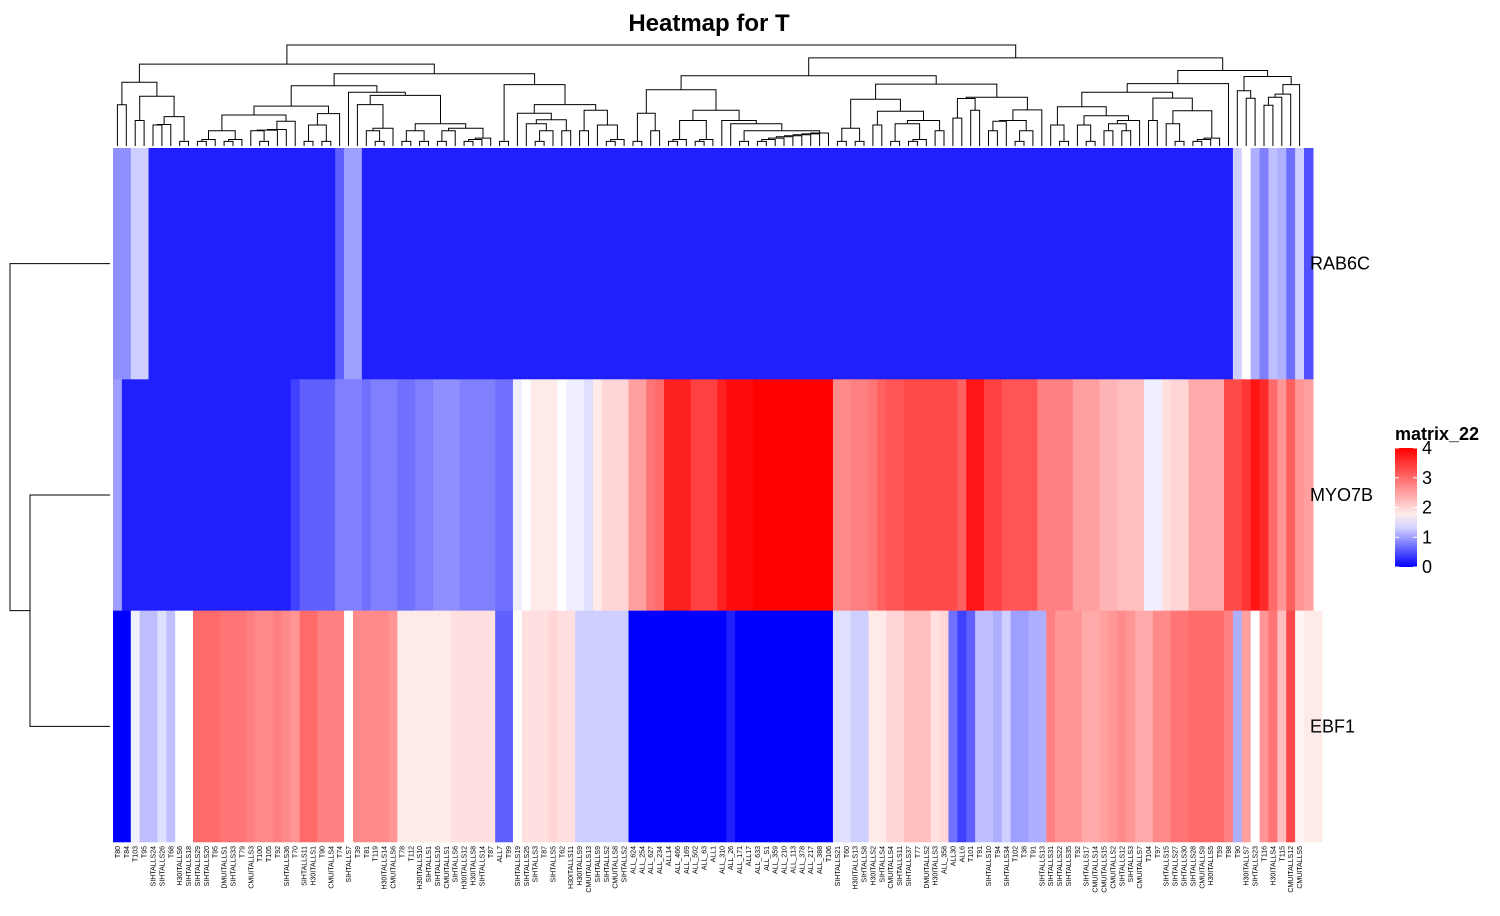 The image size is (1500, 916). What do you see at coordinates (554, 864) in the screenshot?
I see `column-label: SIHTALLS5` at bounding box center [554, 864].